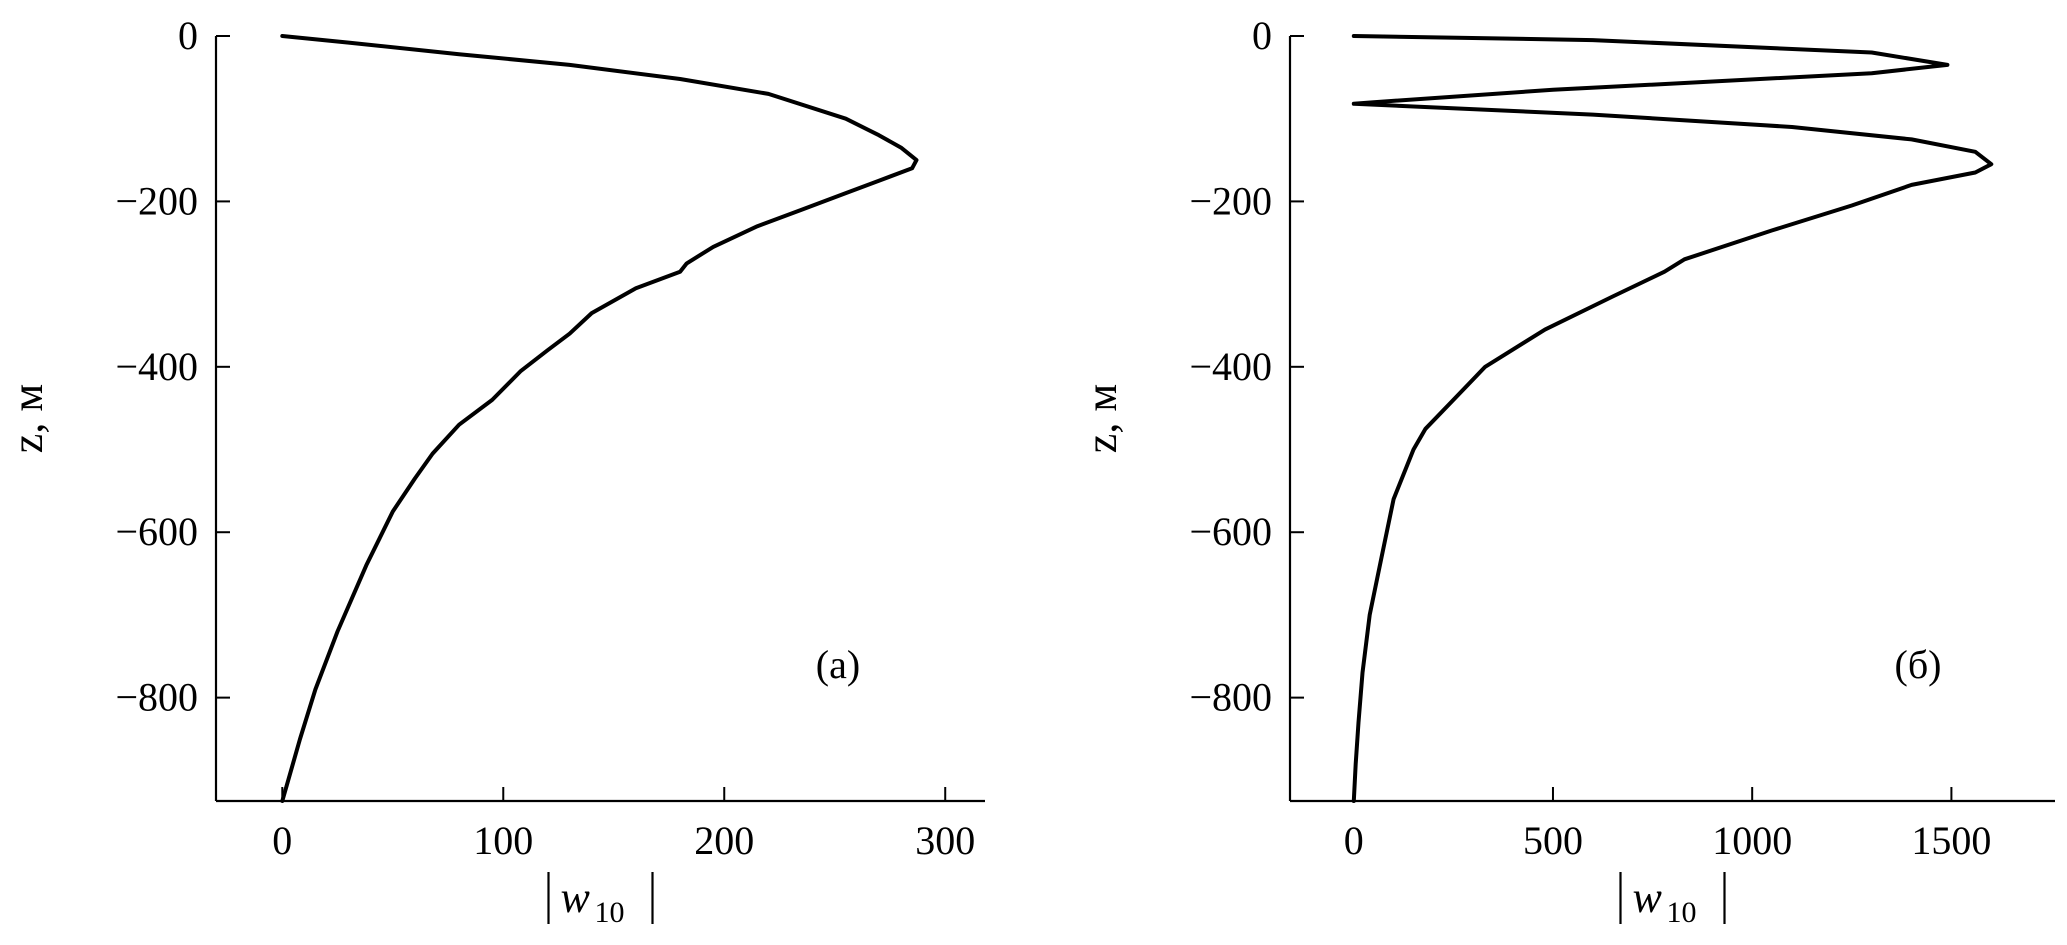 This screenshot has width=2067, height=945. Describe the element at coordinates (503, 840) in the screenshot. I see `x-tick-label: 100` at that location.